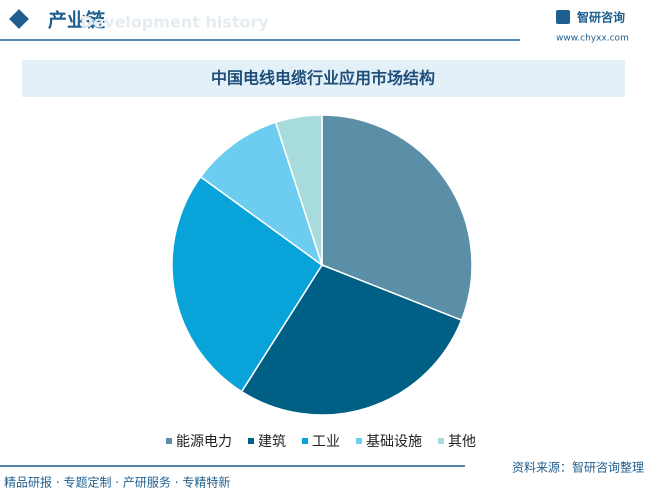  What do you see at coordinates (592, 39) in the screenshot?
I see `url: www.chyxx.com` at bounding box center [592, 39].